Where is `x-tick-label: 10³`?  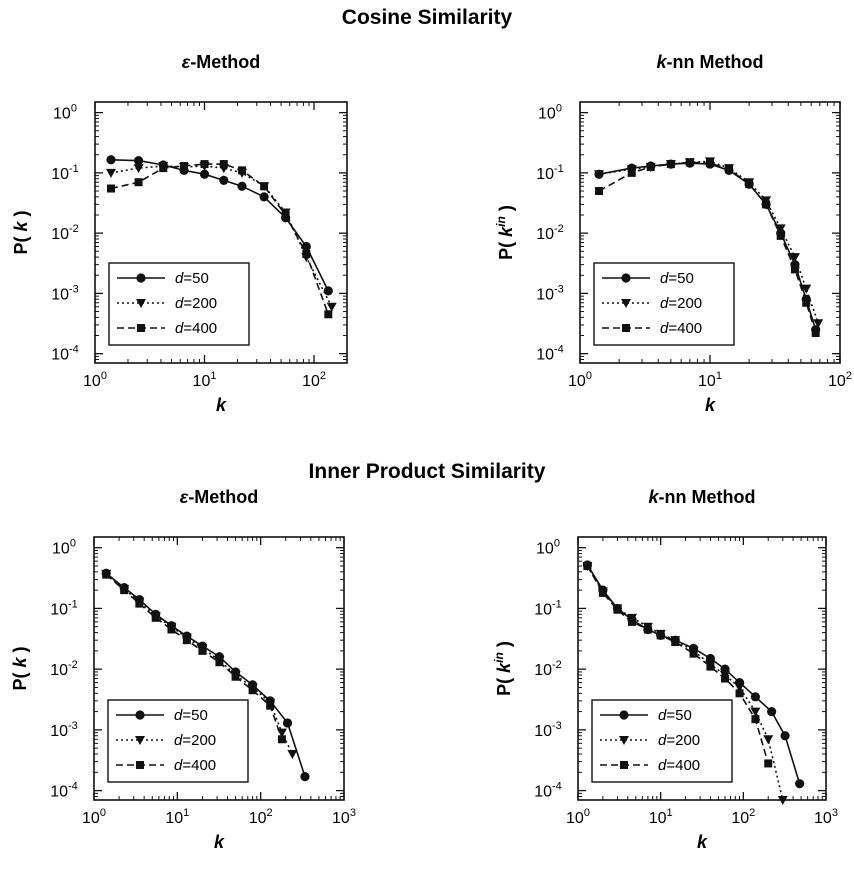 x-tick-label: 10³ is located at coordinates (826, 817).